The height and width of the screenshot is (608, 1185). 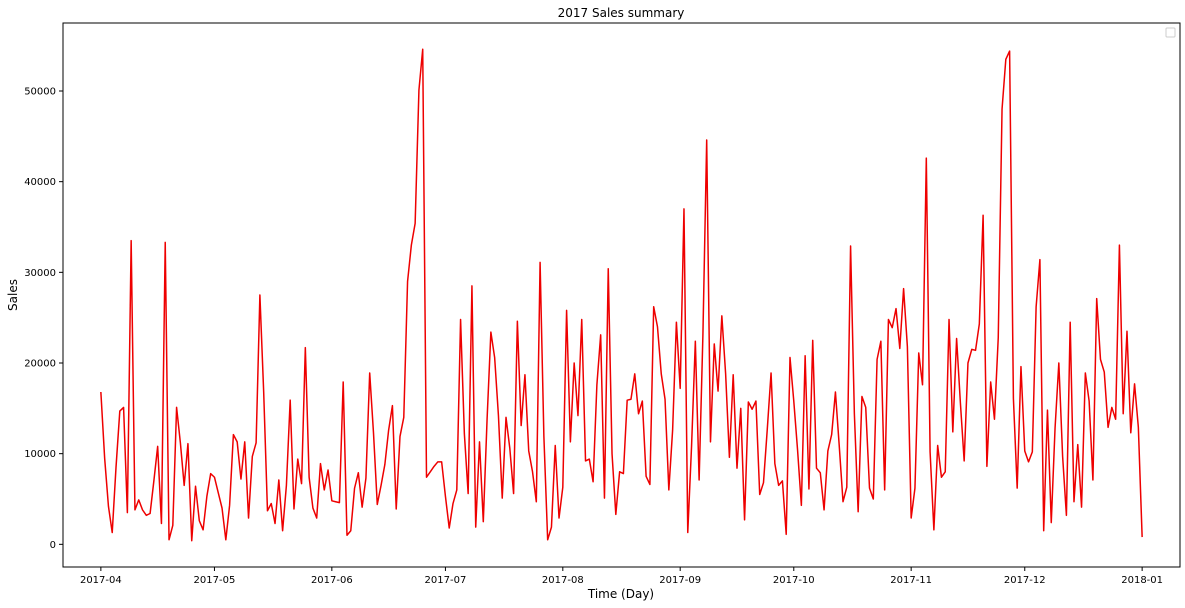 I want to click on y-axis-label: Sales, so click(x=13, y=295).